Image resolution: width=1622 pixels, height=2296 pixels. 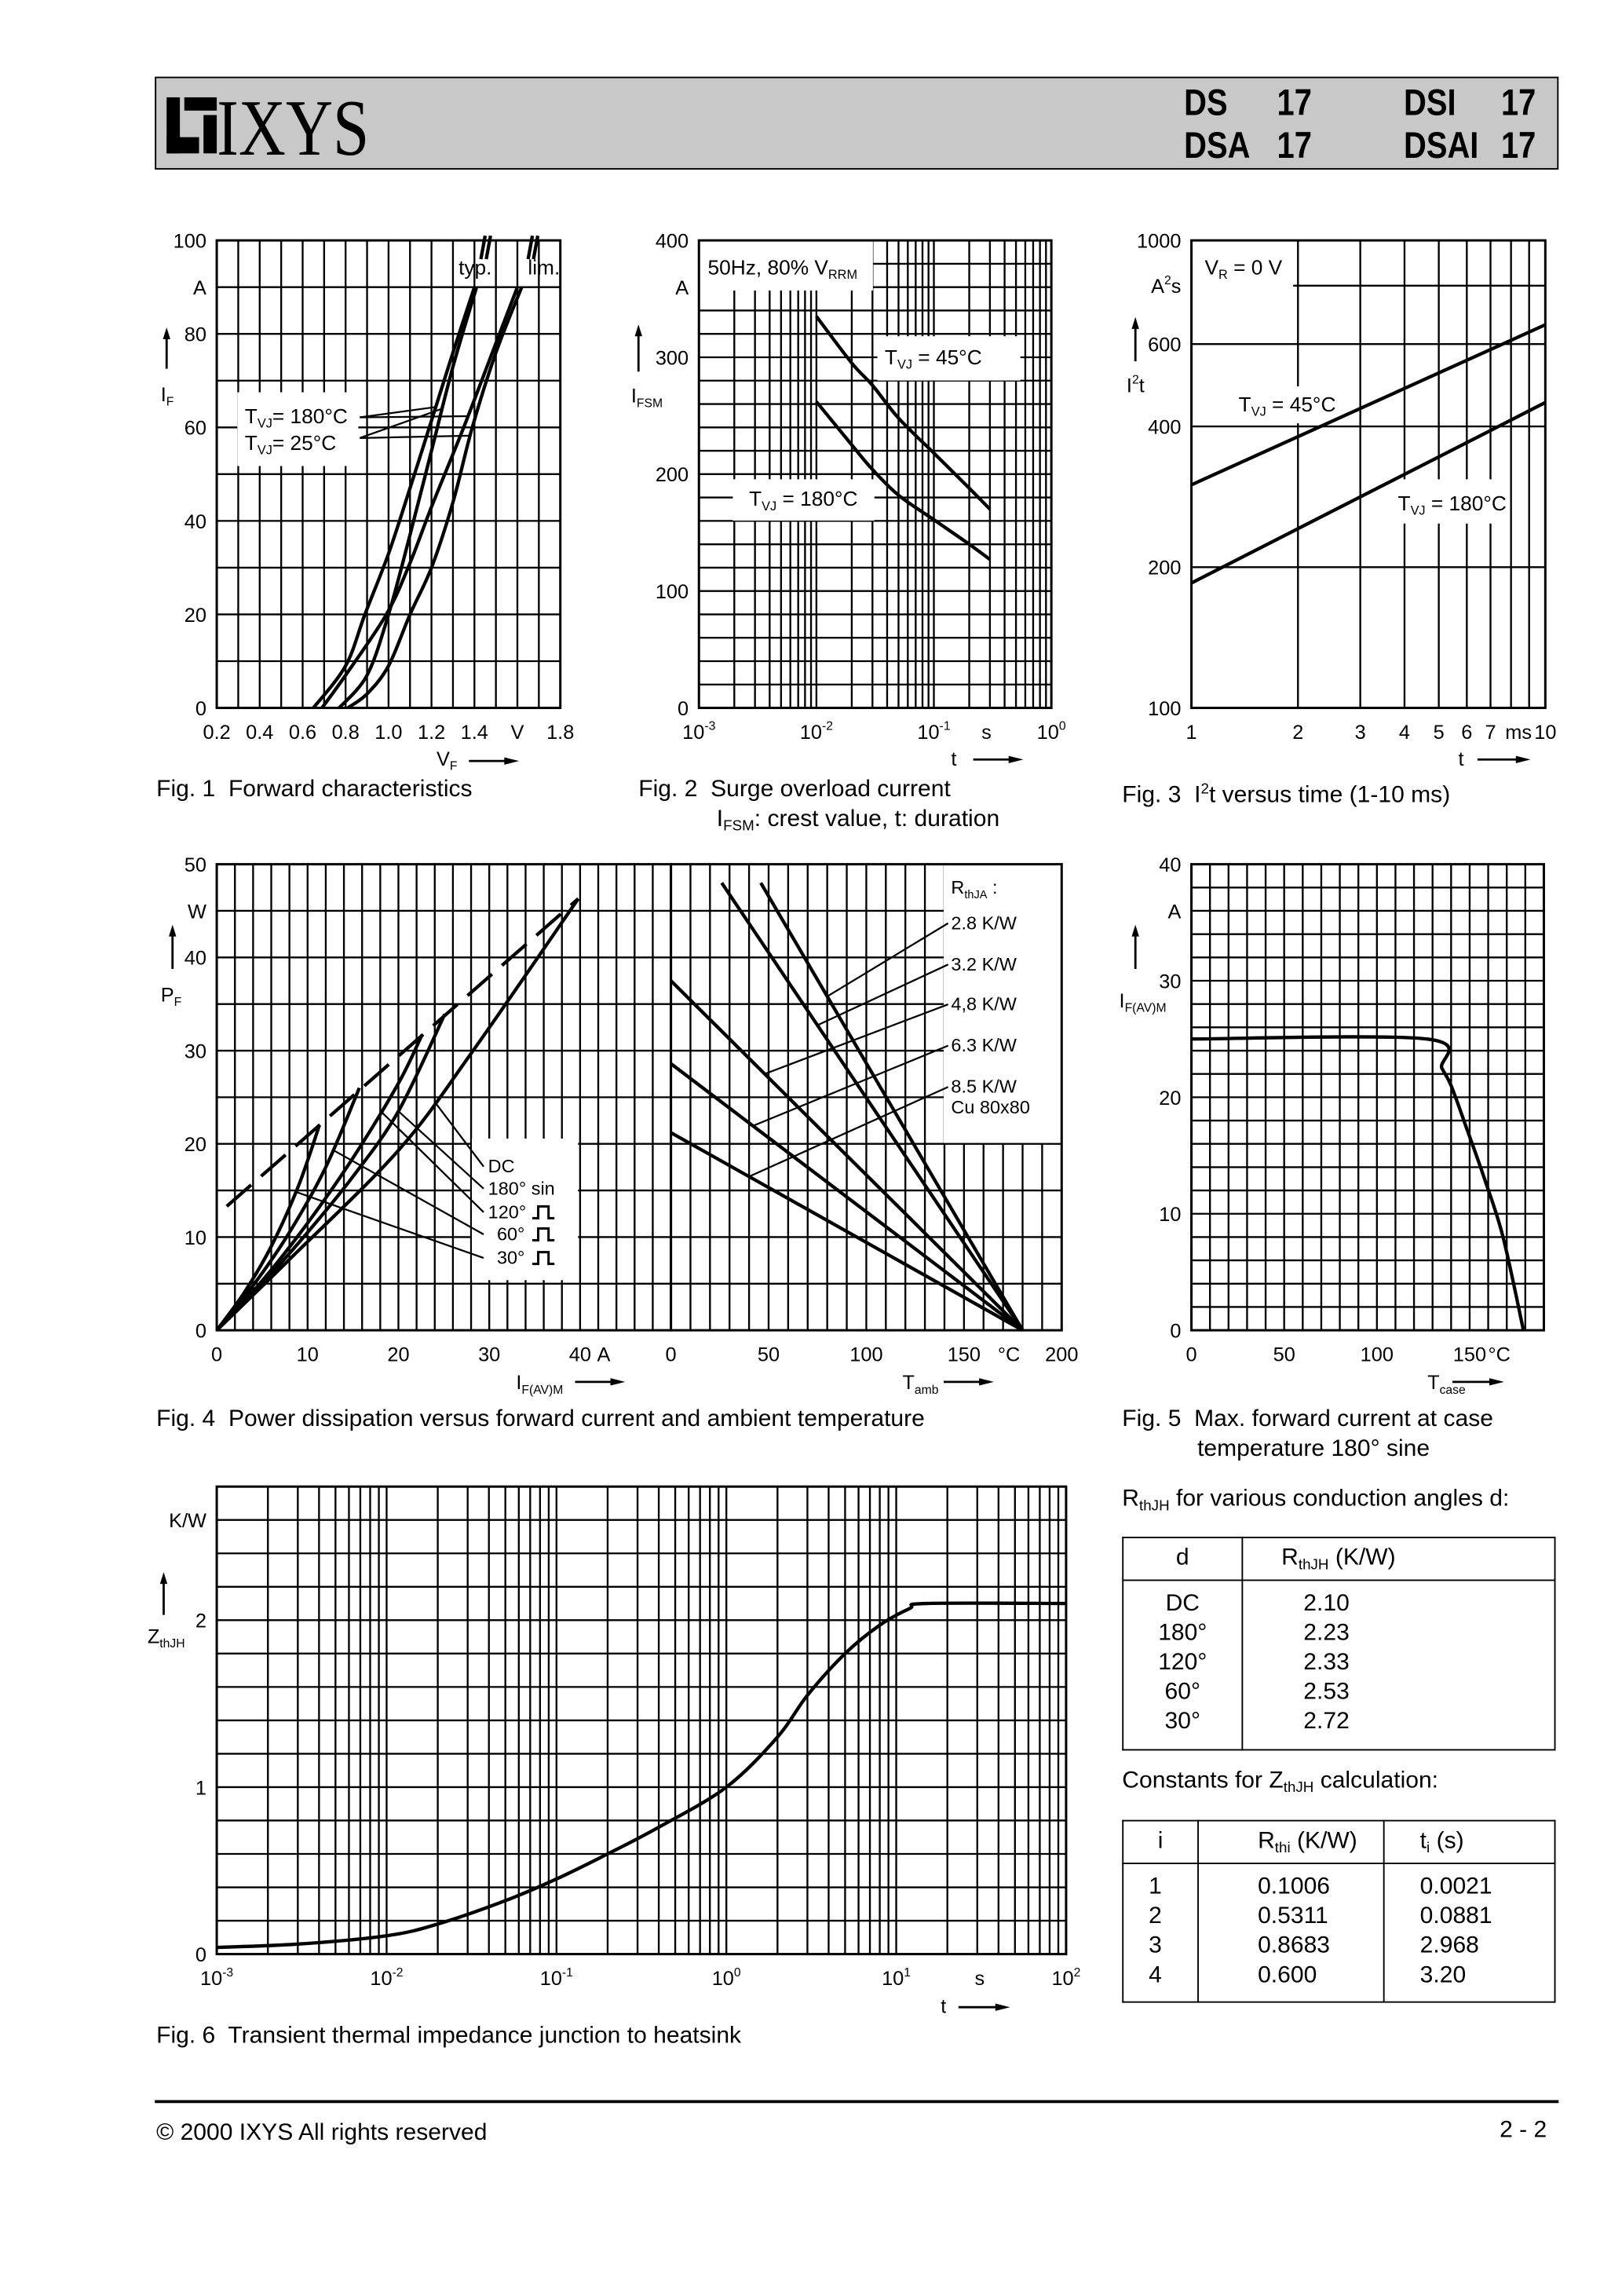 I want to click on header-ti: ti (s), so click(x=1469, y=1842).